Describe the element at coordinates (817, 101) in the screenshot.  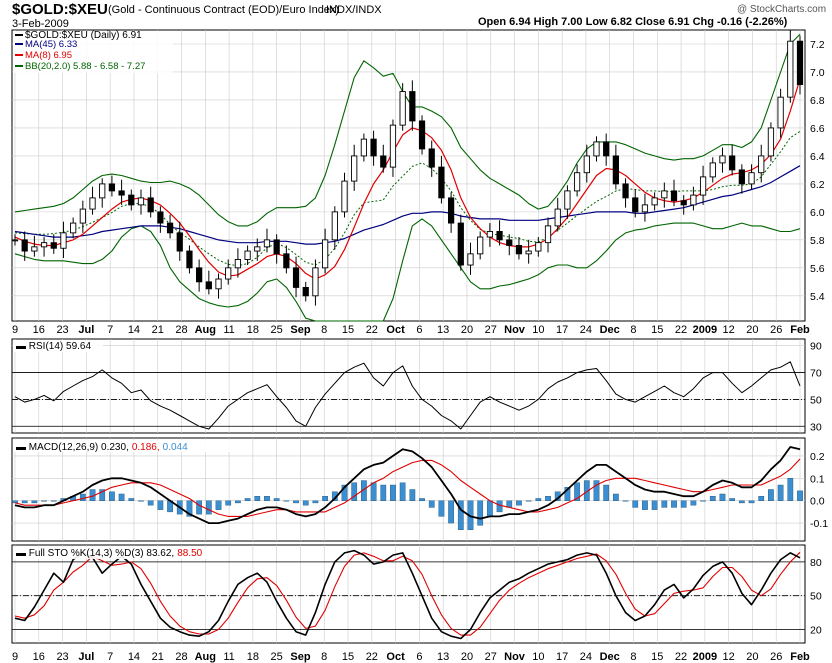
I see `y-tick-label: 6.8` at that location.